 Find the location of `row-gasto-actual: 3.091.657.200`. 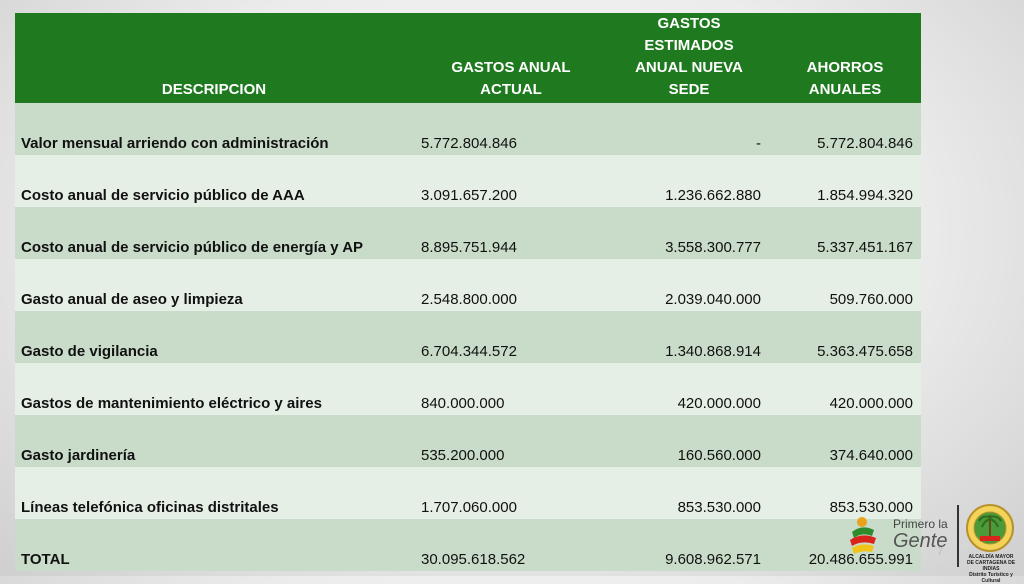

row-gasto-actual: 3.091.657.200 is located at coordinates (511, 181).